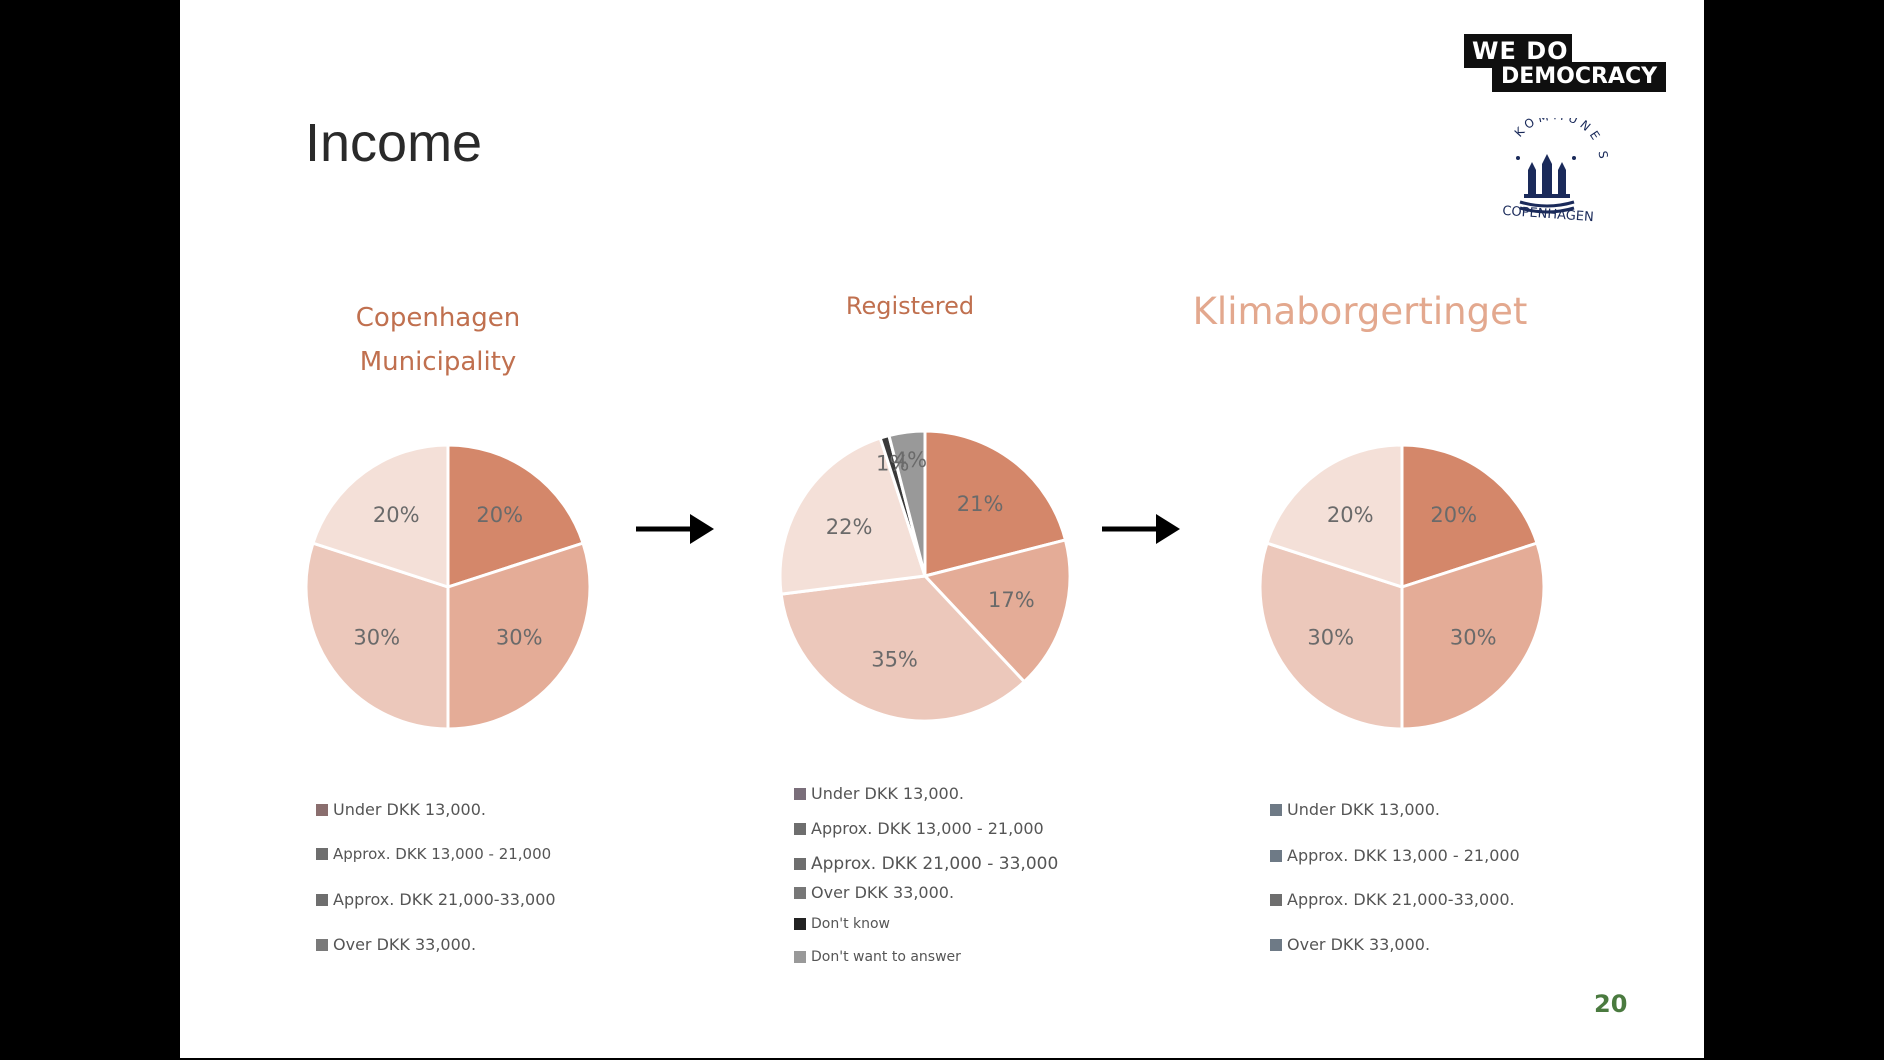 The width and height of the screenshot is (1884, 1060). I want to click on pie-chart-registered: 21% 17% 35% 22% 1%4%, so click(925, 576).